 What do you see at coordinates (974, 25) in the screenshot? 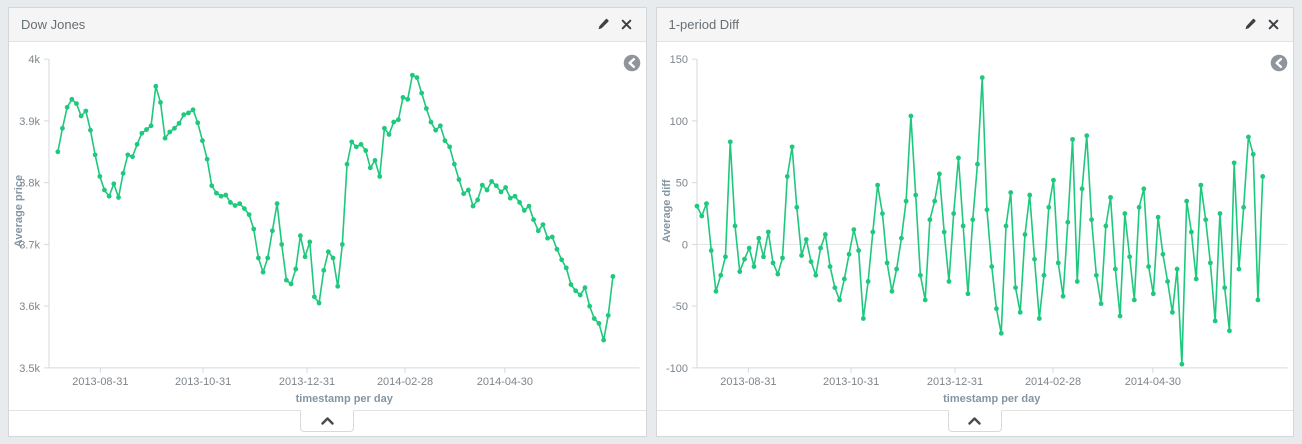
I see `panel-header: 1-period Diff` at bounding box center [974, 25].